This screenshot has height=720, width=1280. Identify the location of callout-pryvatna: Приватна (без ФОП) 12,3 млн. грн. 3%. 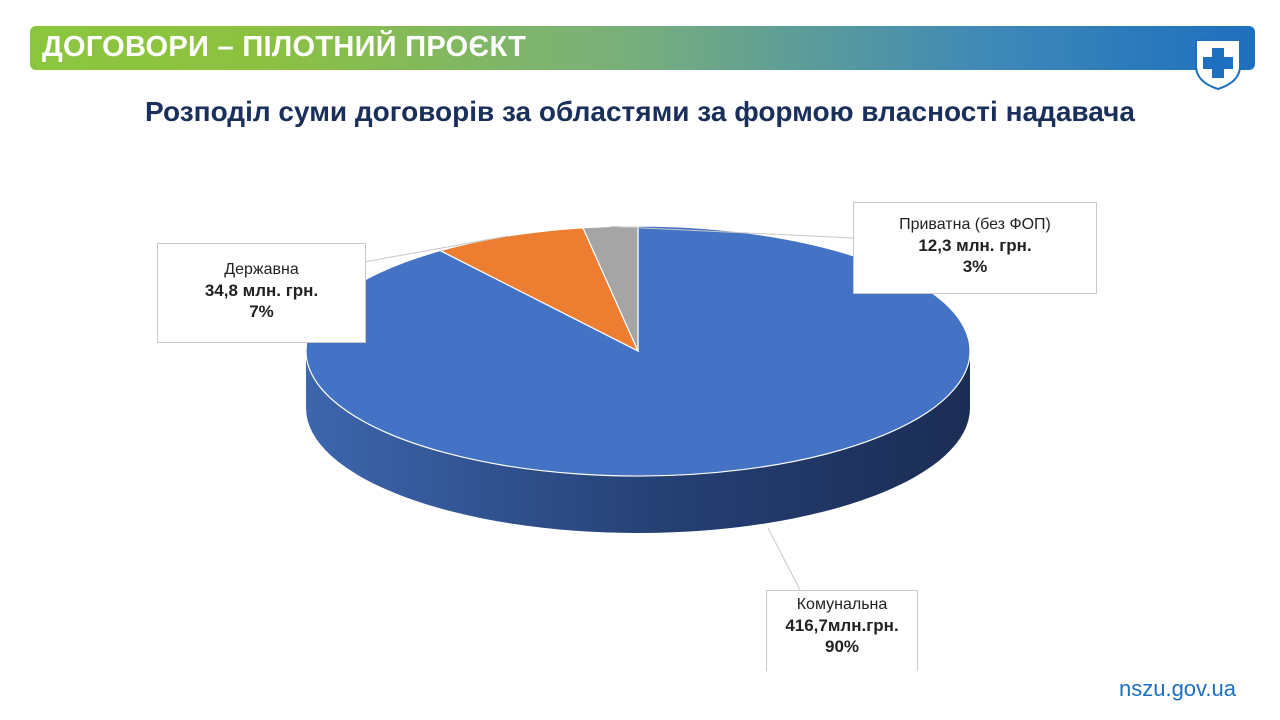
(975, 248).